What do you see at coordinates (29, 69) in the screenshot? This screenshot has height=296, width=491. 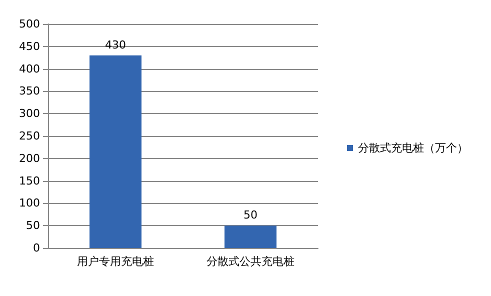 I see `y-tick-label: 400` at bounding box center [29, 69].